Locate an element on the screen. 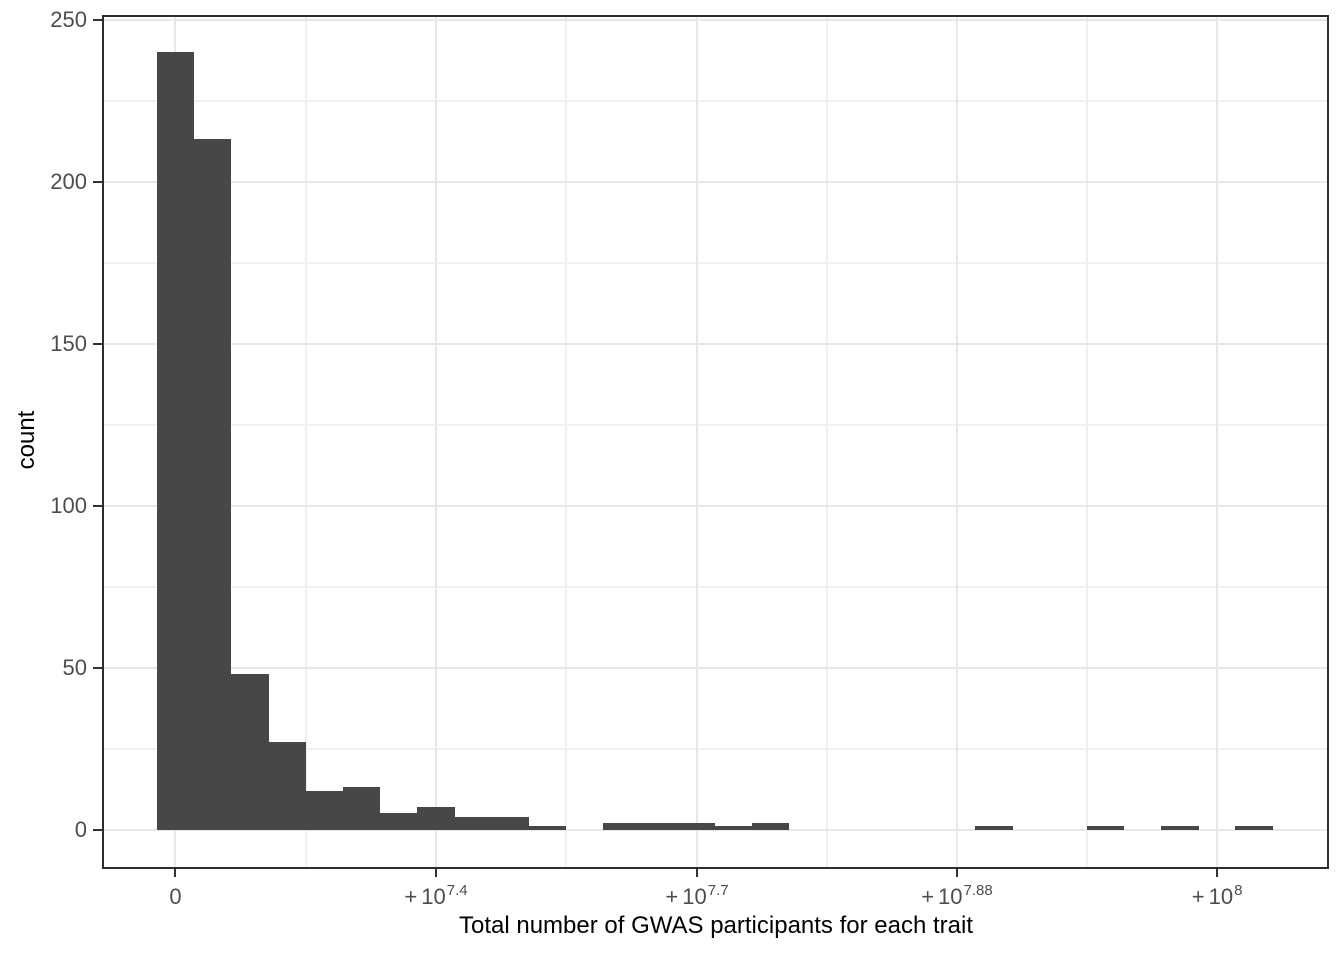  y-tick-label: 0 is located at coordinates (80, 829).